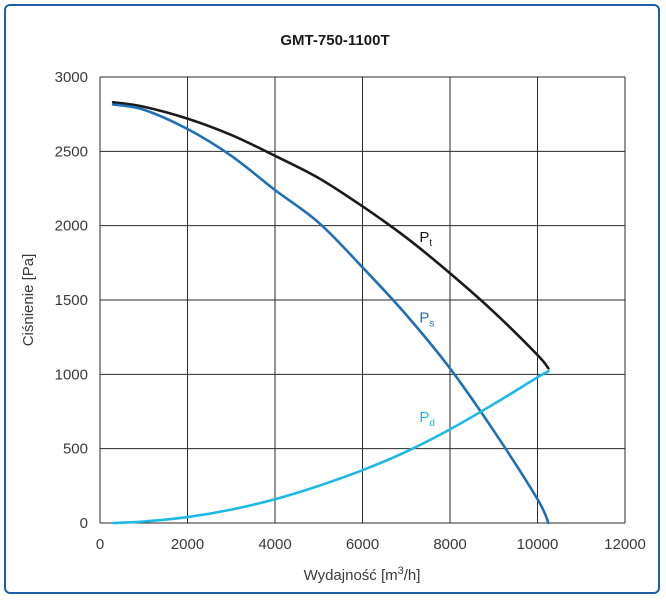 This screenshot has height=600, width=666. I want to click on x-tick-label-6: 12000, so click(625, 544).